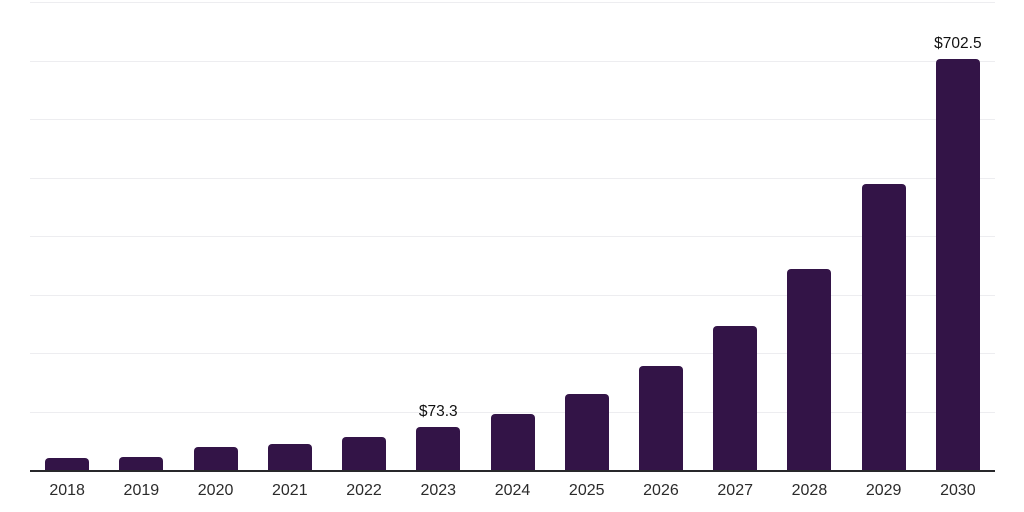 The width and height of the screenshot is (1024, 512). Describe the element at coordinates (438, 448) in the screenshot. I see `bar-2023` at that location.